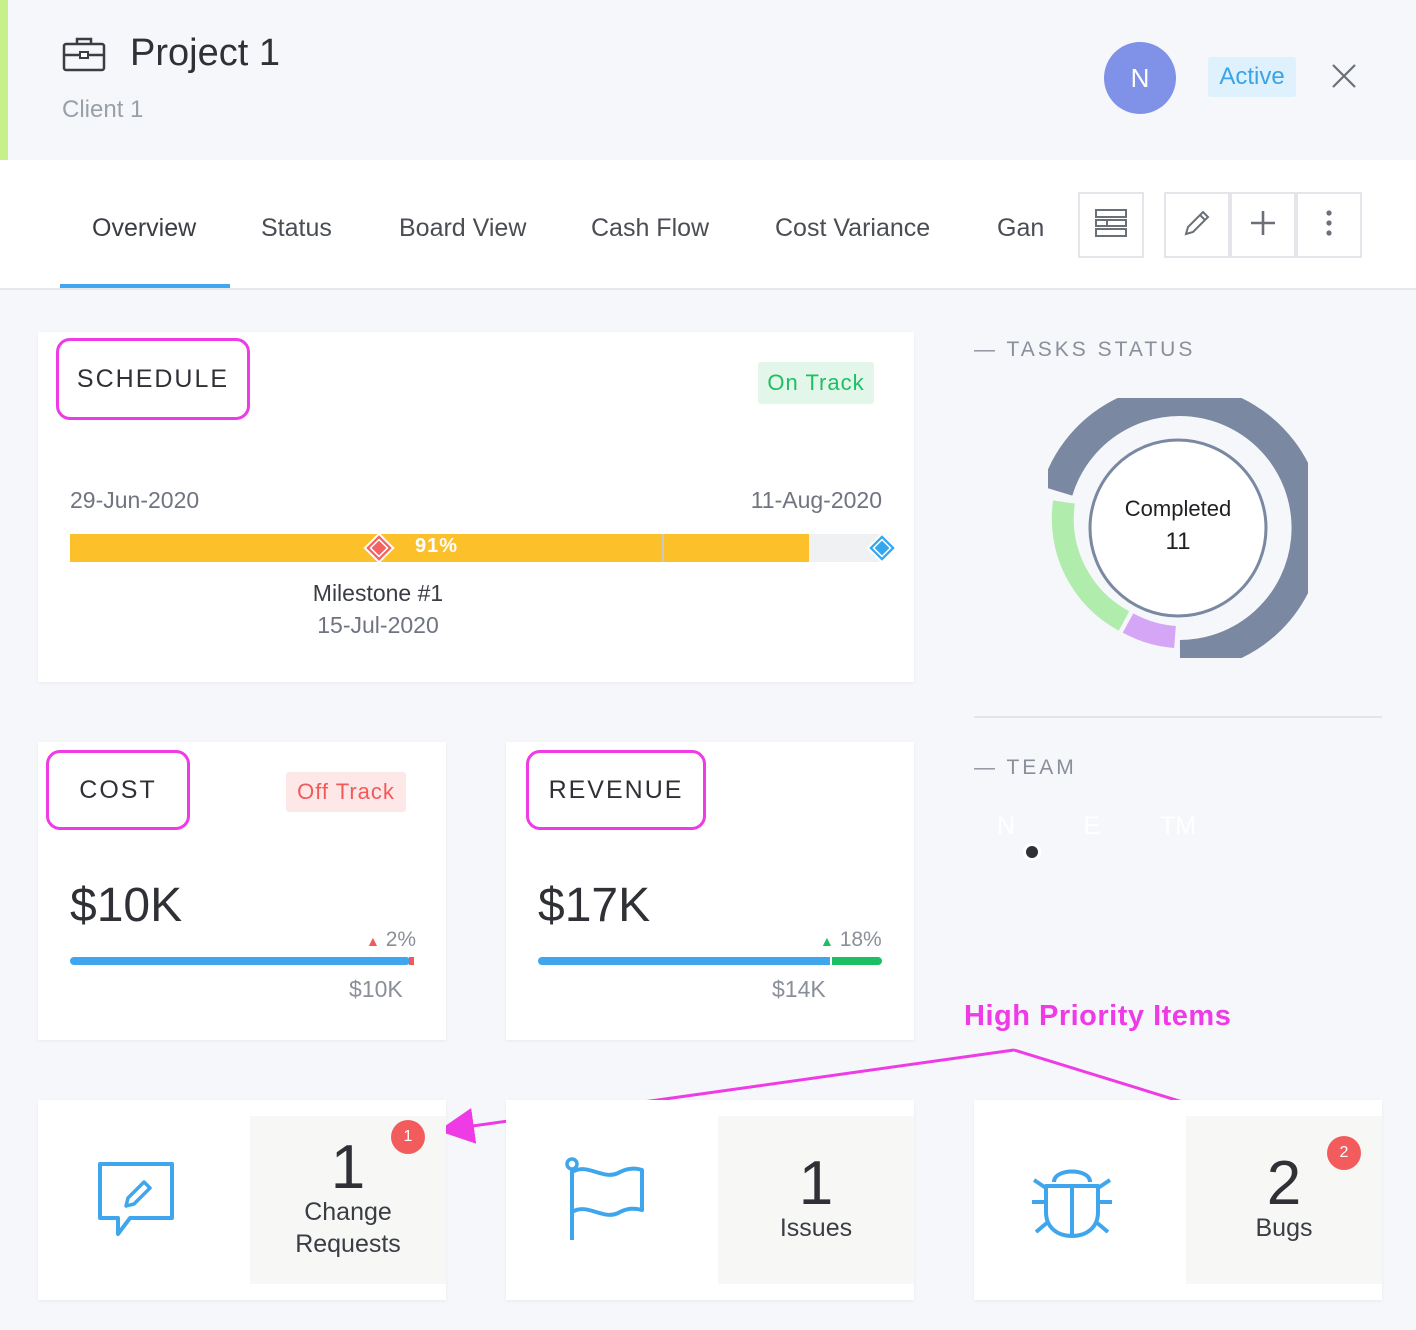  I want to click on tab-board-view: Board View, so click(463, 228).